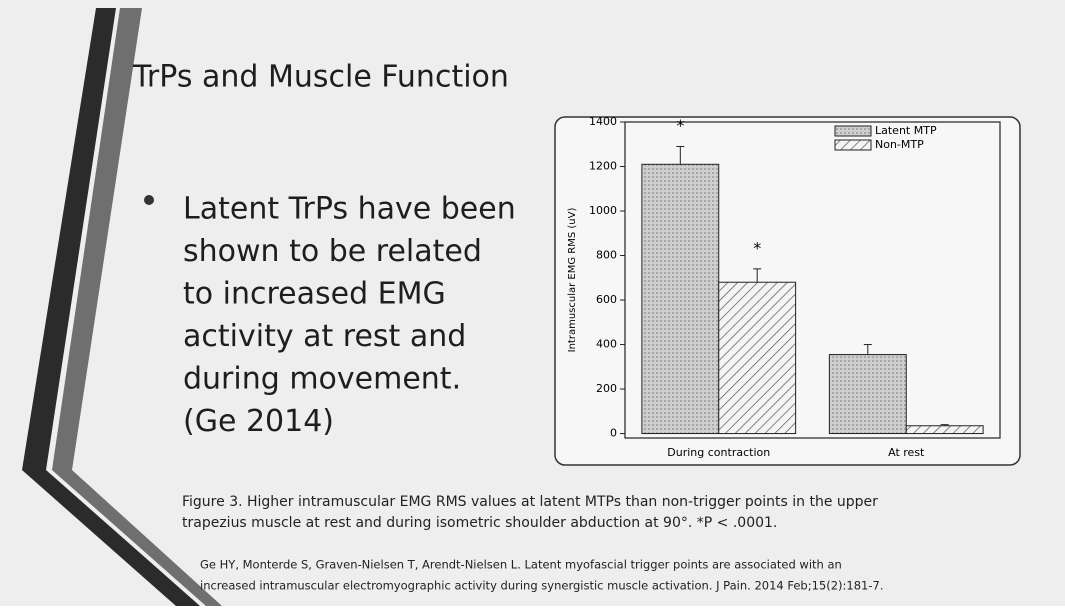  What do you see at coordinates (572, 280) in the screenshot?
I see `y-axis-label: Intramuscular EMG RMS (uV)` at bounding box center [572, 280].